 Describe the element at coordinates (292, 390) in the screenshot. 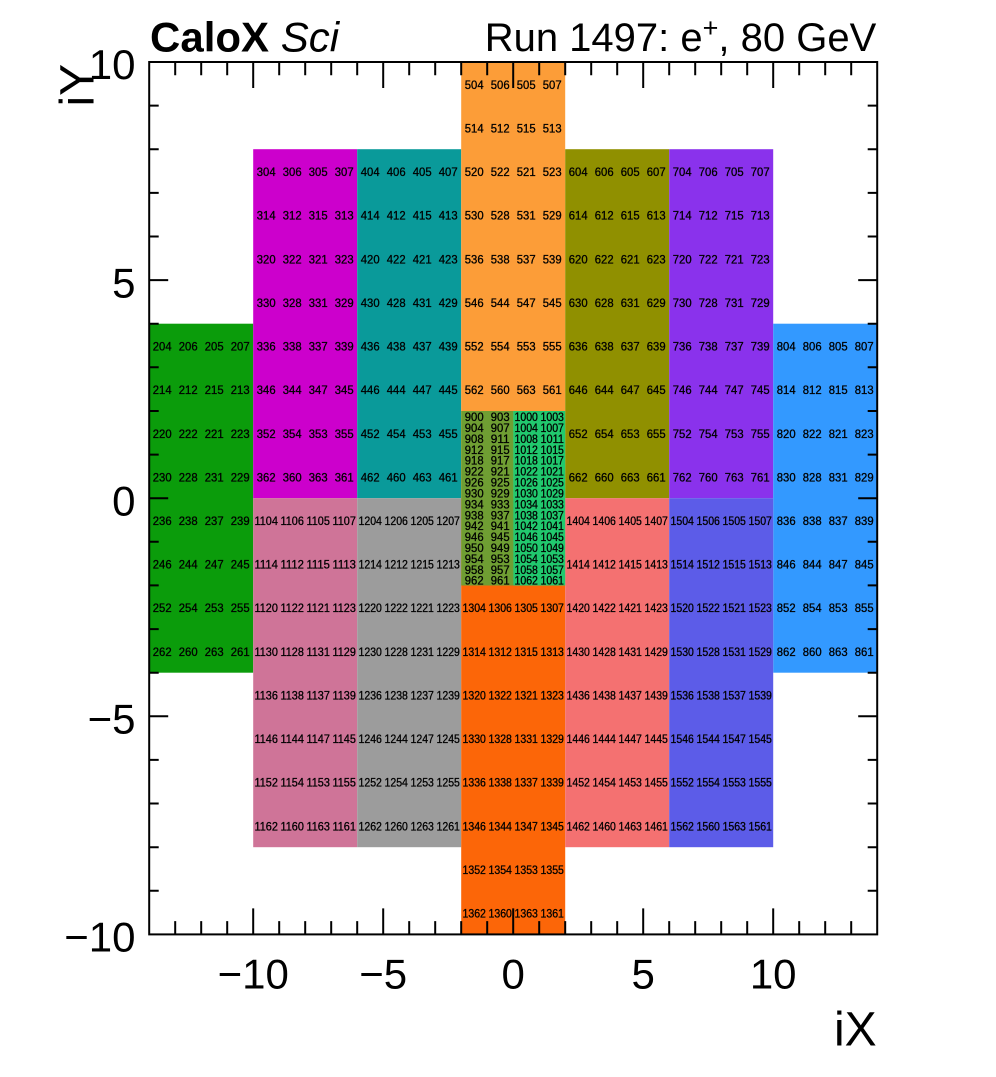

I see `svg-text: 344` at that location.